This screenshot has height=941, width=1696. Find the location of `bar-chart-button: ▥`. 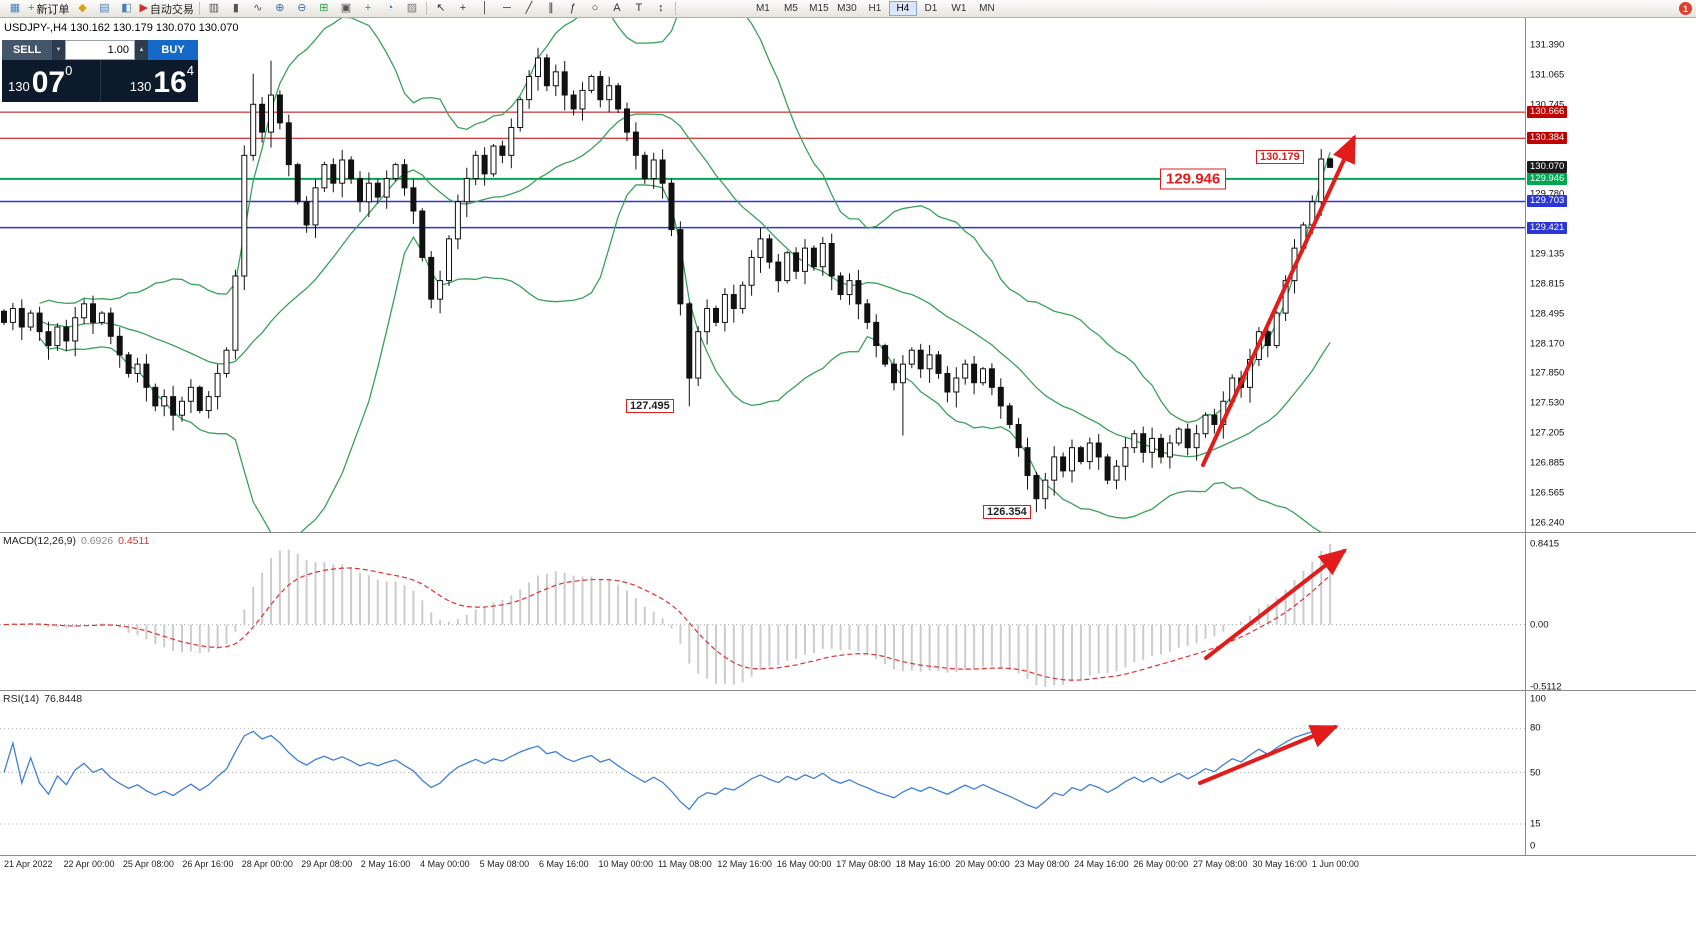

bar-chart-button: ▥ is located at coordinates (214, 9).